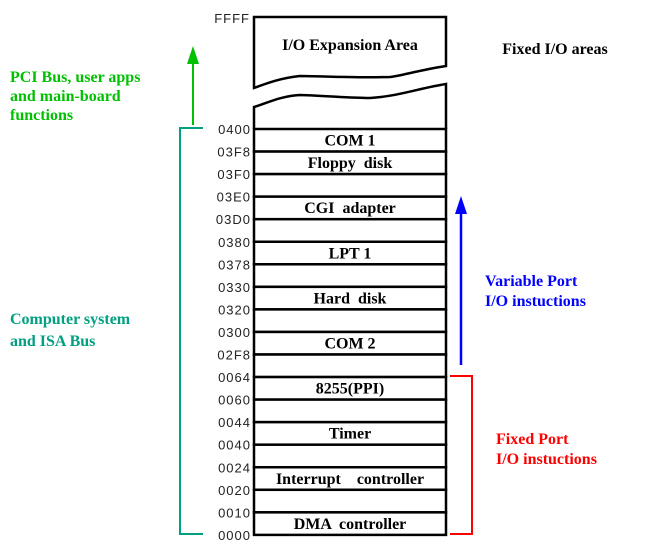 Image resolution: width=659 pixels, height=548 pixels. What do you see at coordinates (70, 330) in the screenshot?
I see `isa-label: Computer system and ISA Bus` at bounding box center [70, 330].